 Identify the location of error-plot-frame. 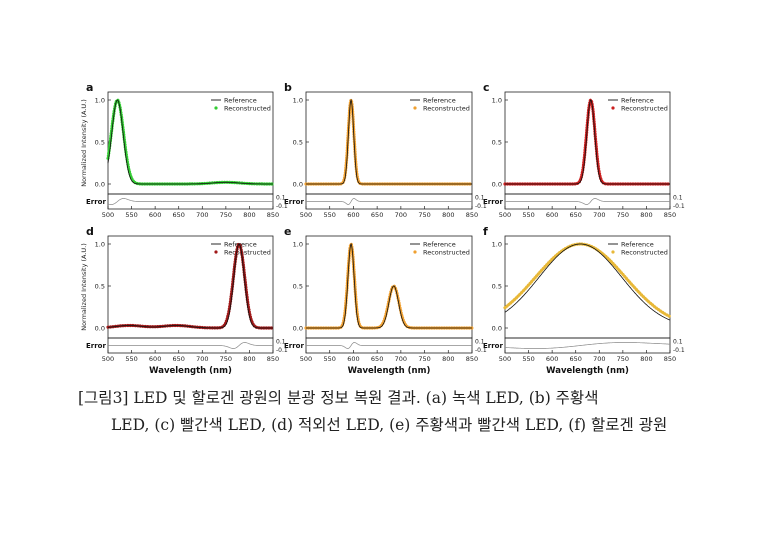
(587, 345).